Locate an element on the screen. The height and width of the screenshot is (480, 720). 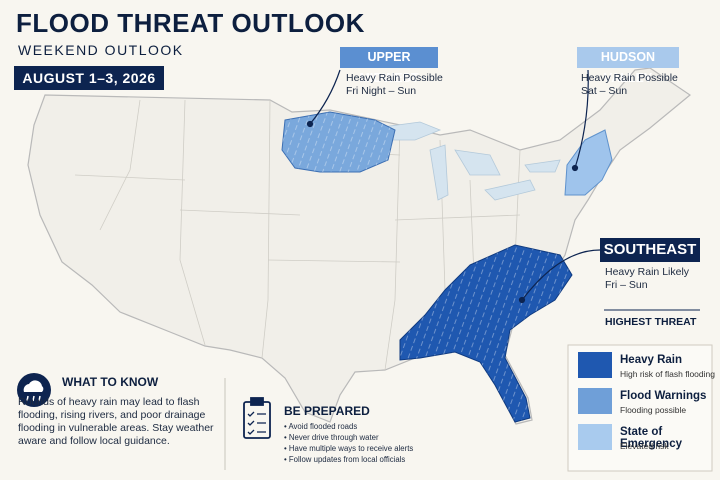
item-text: Avoid flooded roads is located at coordinates (323, 426).